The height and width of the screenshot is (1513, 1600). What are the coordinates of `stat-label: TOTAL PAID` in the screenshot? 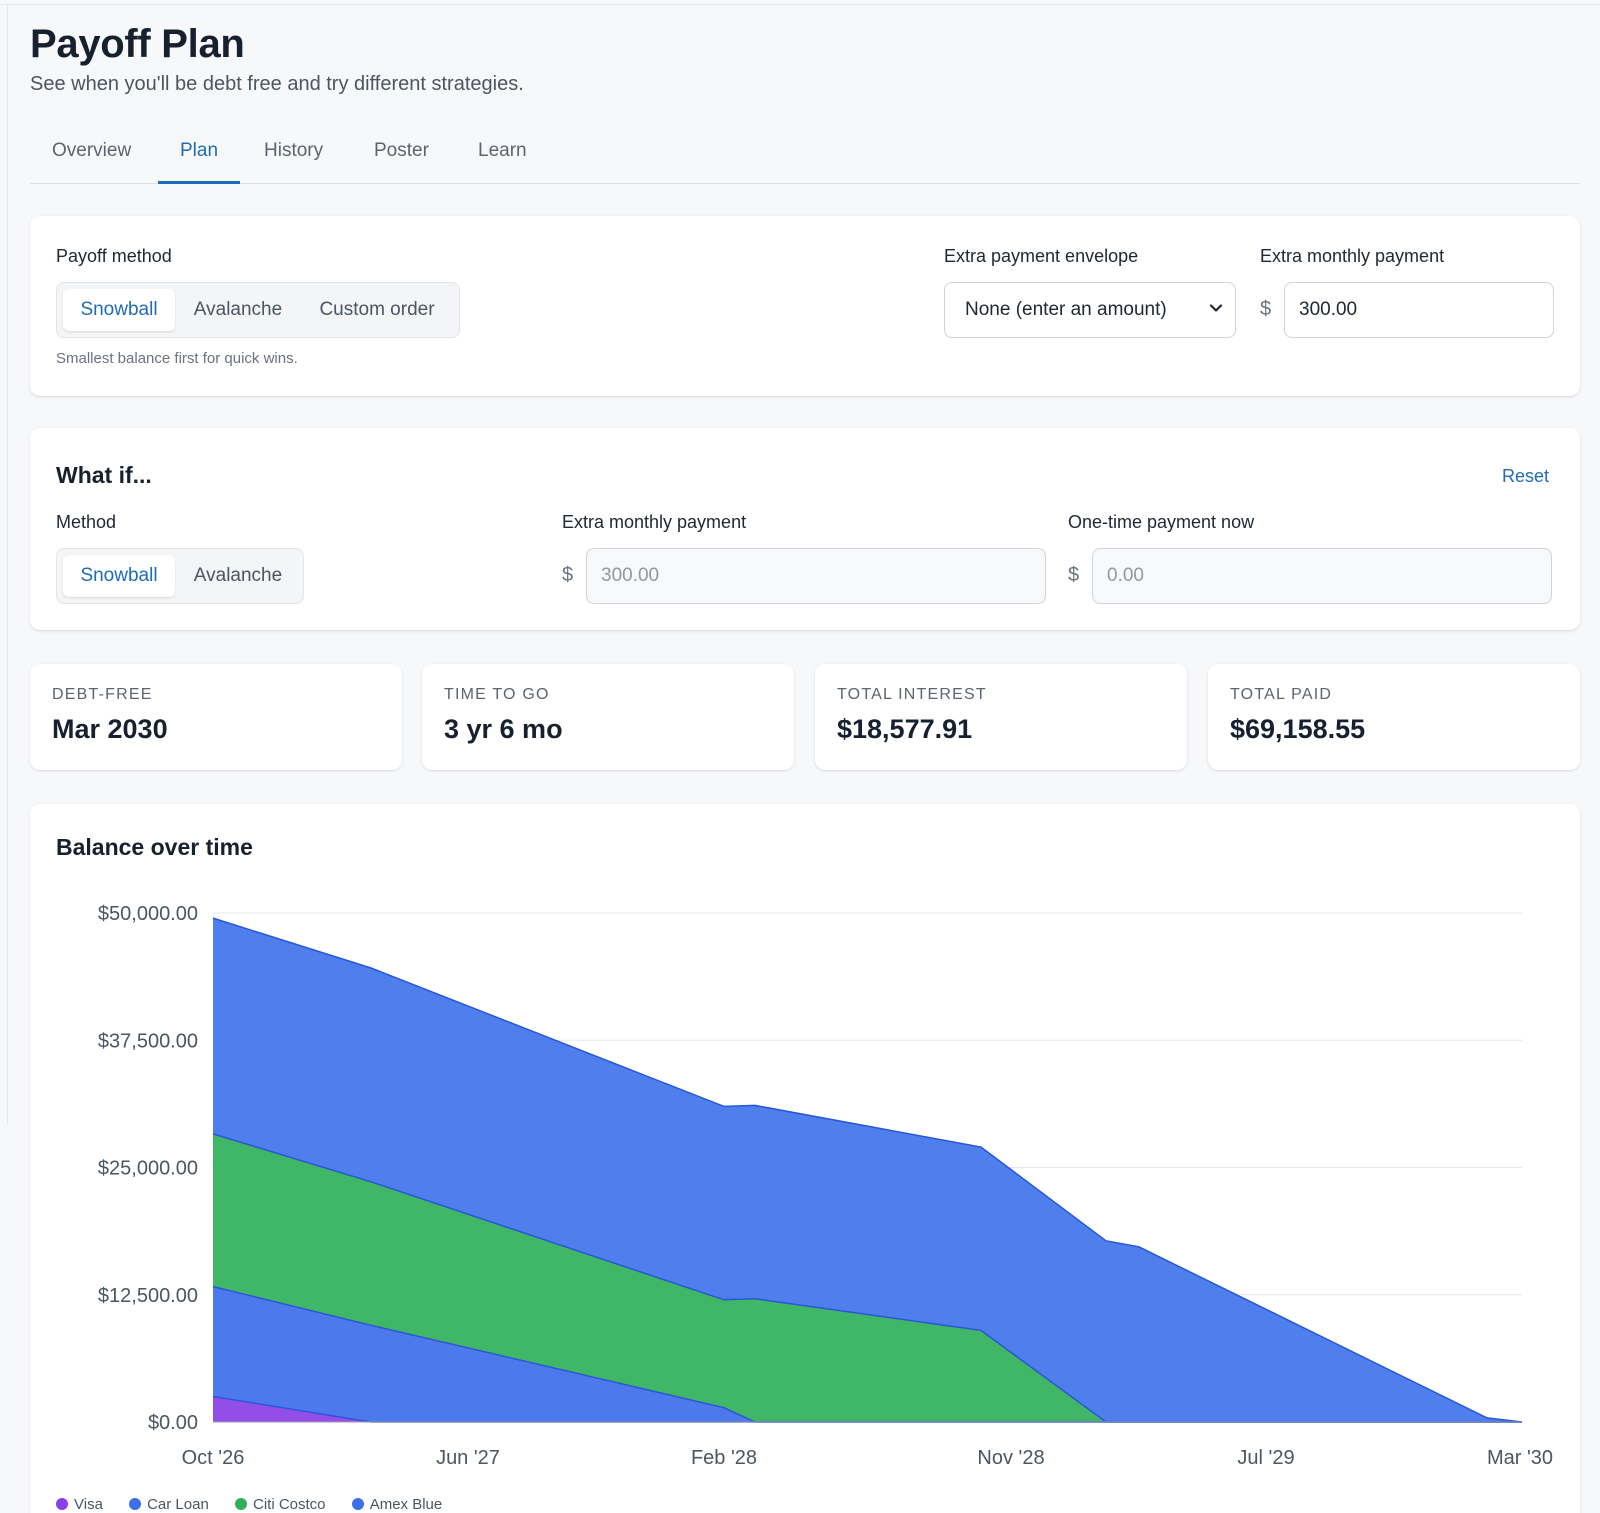 It's located at (1281, 694).